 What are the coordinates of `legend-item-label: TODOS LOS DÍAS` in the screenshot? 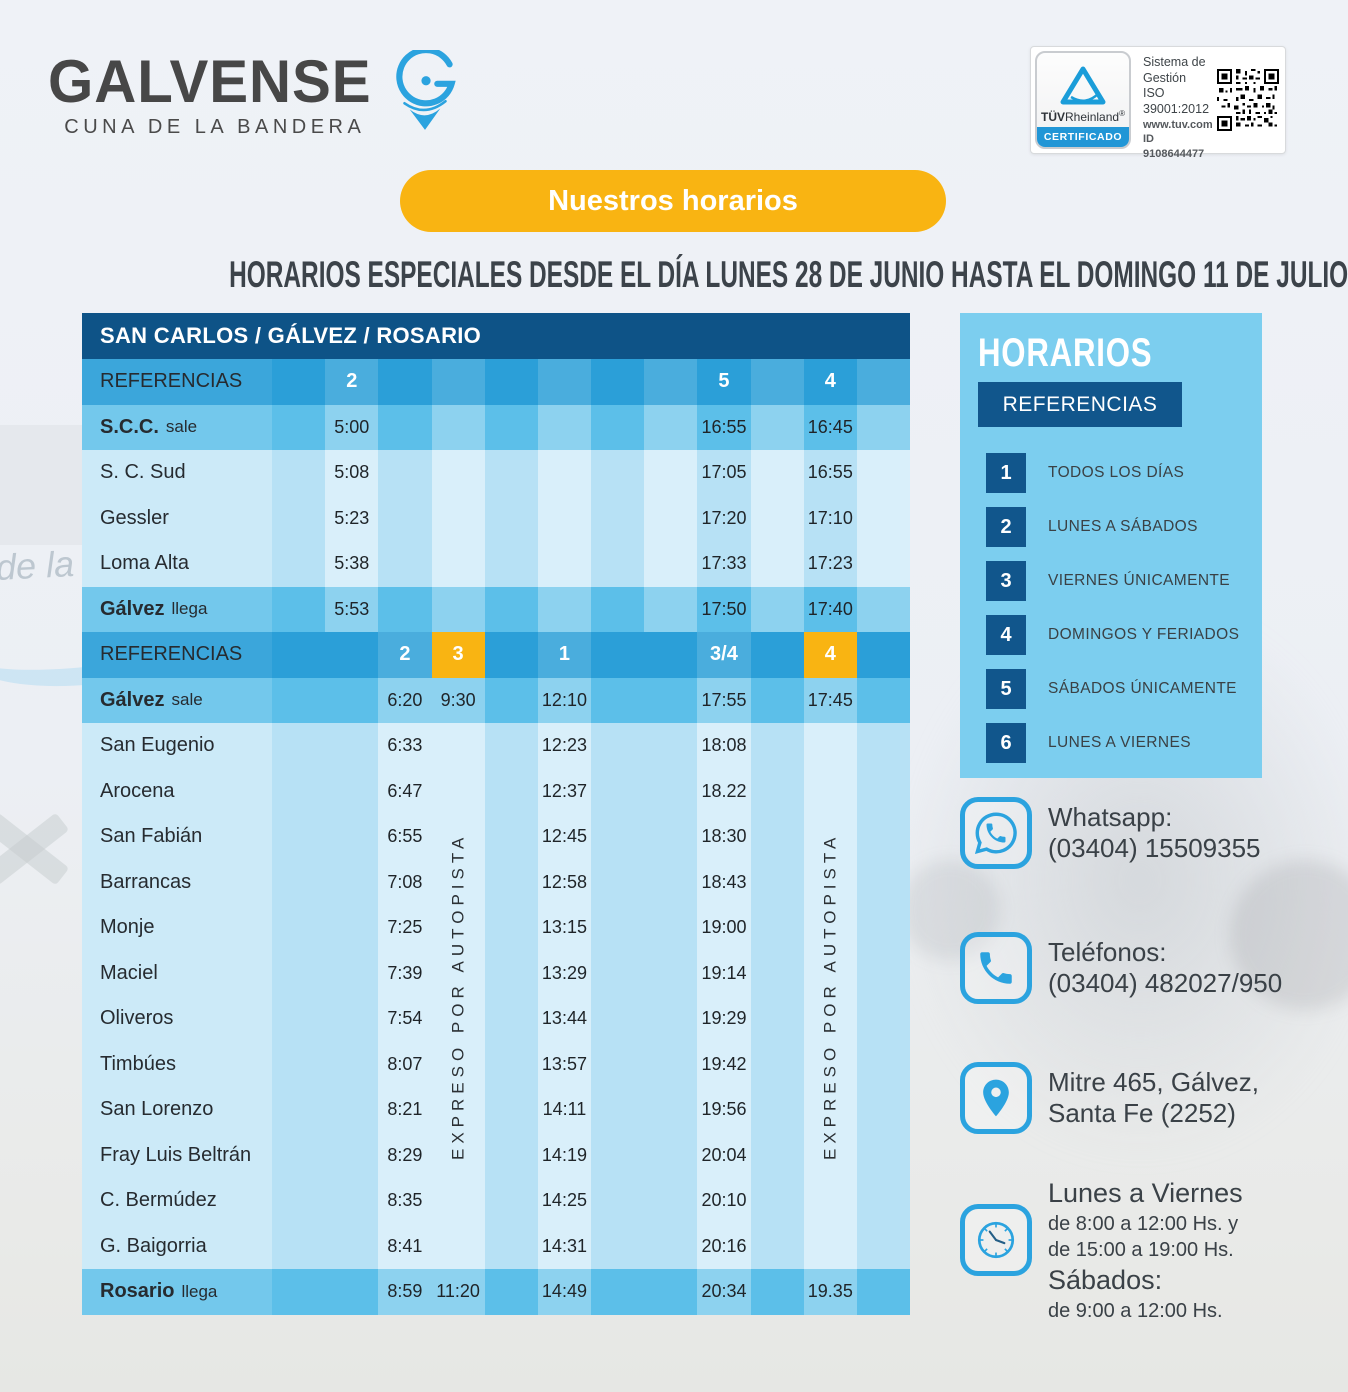 It's located at (1116, 472).